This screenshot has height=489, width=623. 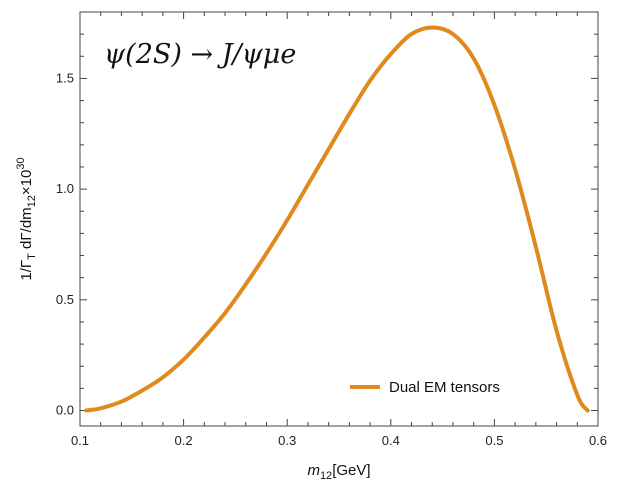 I want to click on x-tick-label: 0.2, so click(x=184, y=440).